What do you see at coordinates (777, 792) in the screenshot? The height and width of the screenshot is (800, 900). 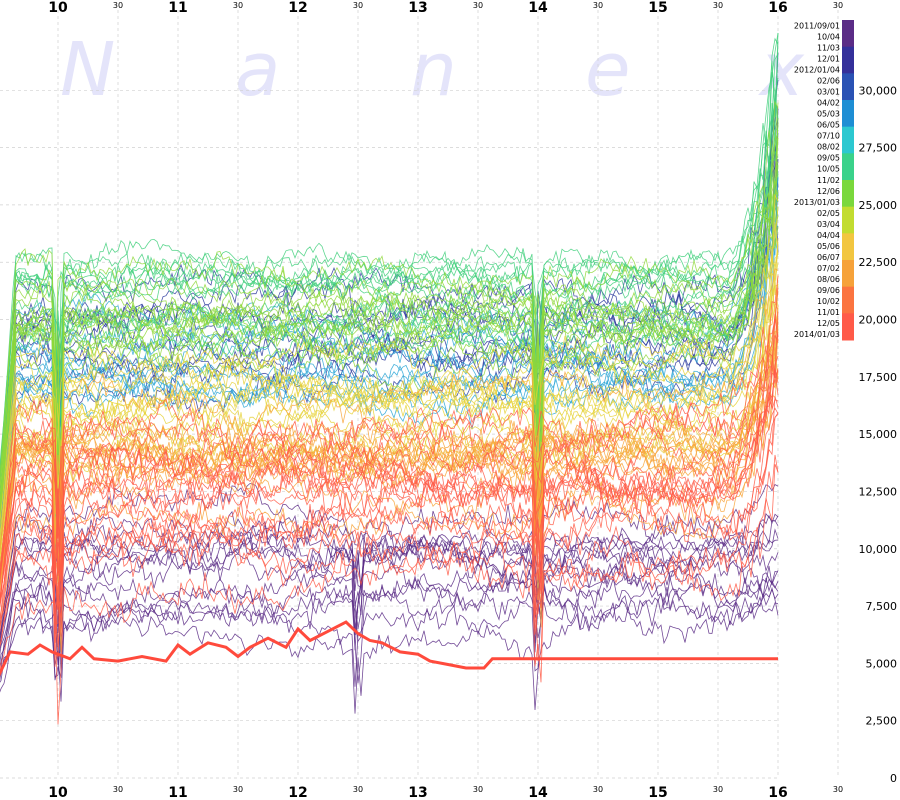 I see `x-tick-label-bottom: 16` at bounding box center [777, 792].